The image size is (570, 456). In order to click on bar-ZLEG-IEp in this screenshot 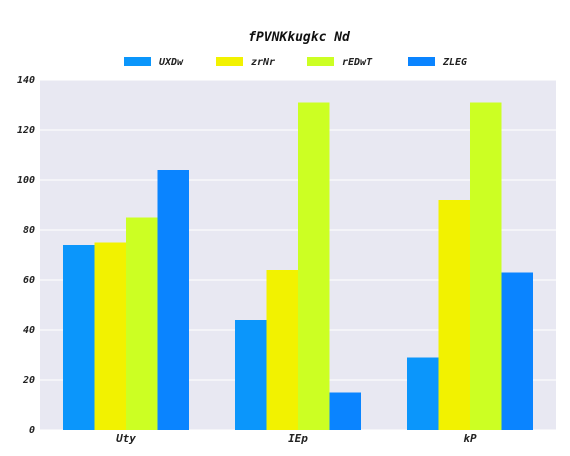, I will do `click(345, 411)`.